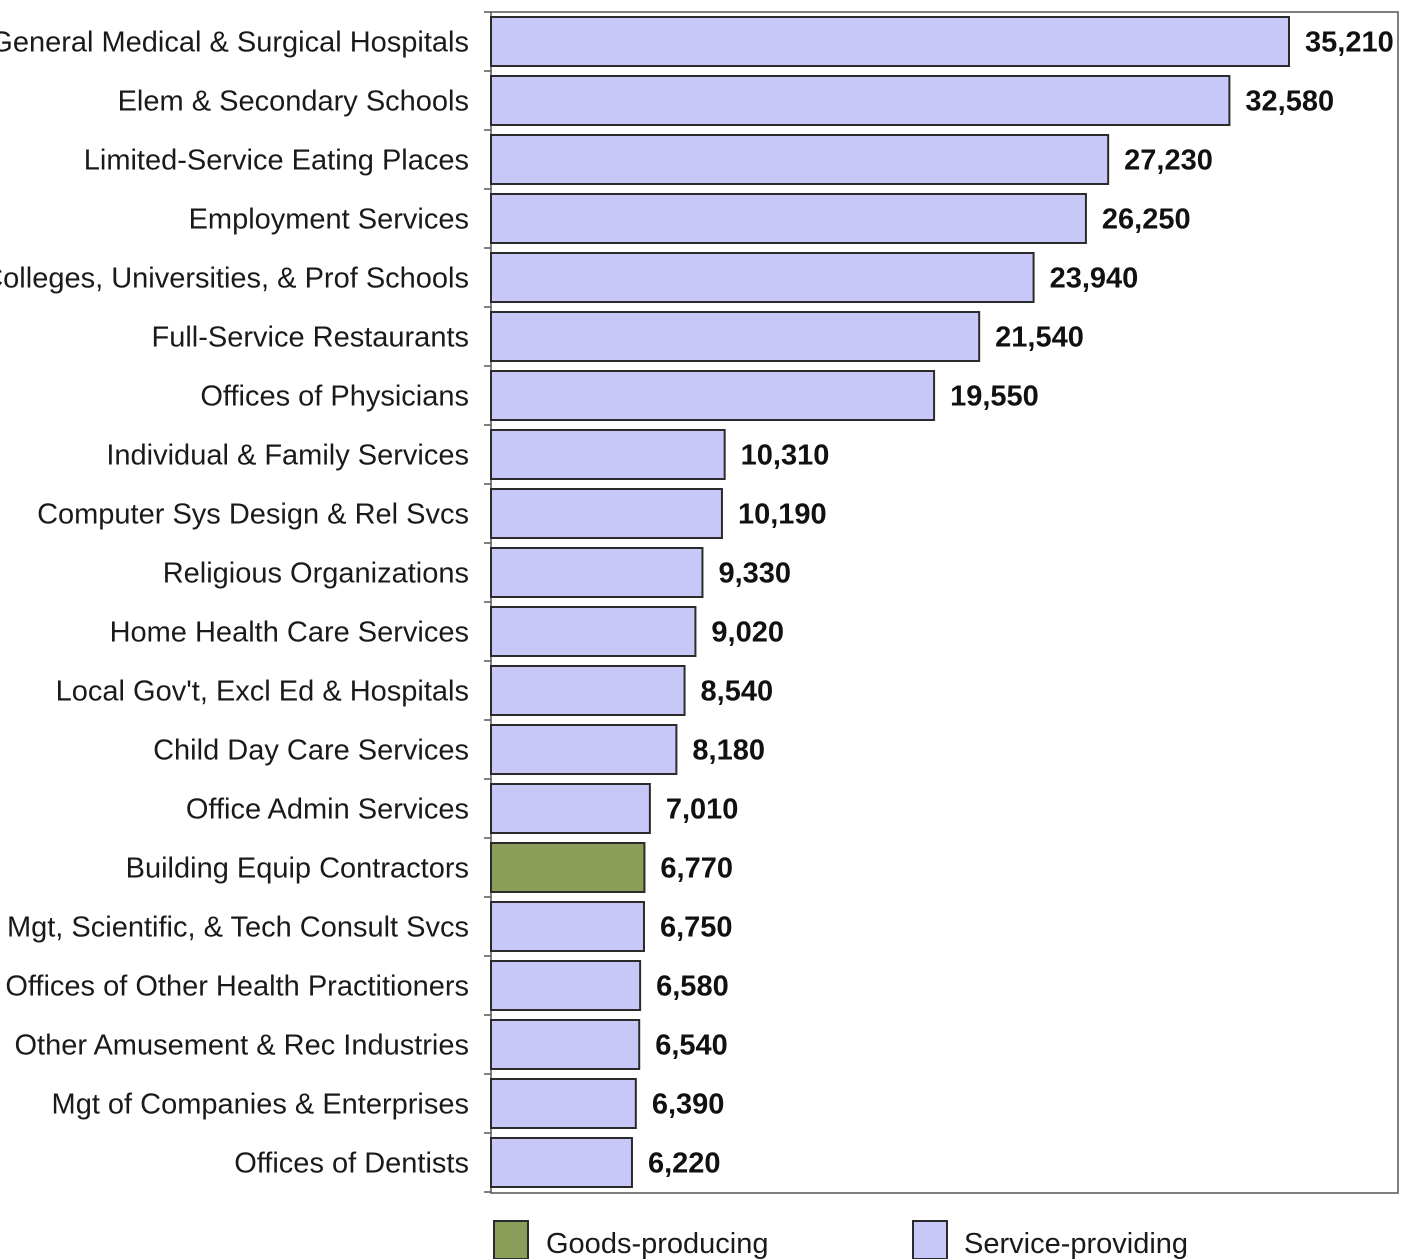 The image size is (1406, 1259). What do you see at coordinates (747, 633) in the screenshot?
I see `value-label: 9,020` at bounding box center [747, 633].